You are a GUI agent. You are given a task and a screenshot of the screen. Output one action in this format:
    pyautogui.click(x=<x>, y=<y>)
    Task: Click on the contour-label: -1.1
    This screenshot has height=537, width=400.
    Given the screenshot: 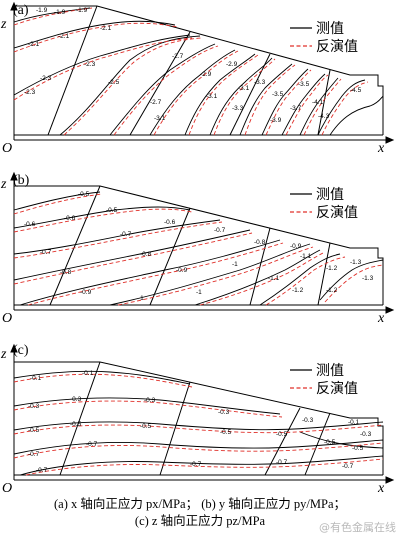 What is the action you would take?
    pyautogui.click(x=274, y=278)
    